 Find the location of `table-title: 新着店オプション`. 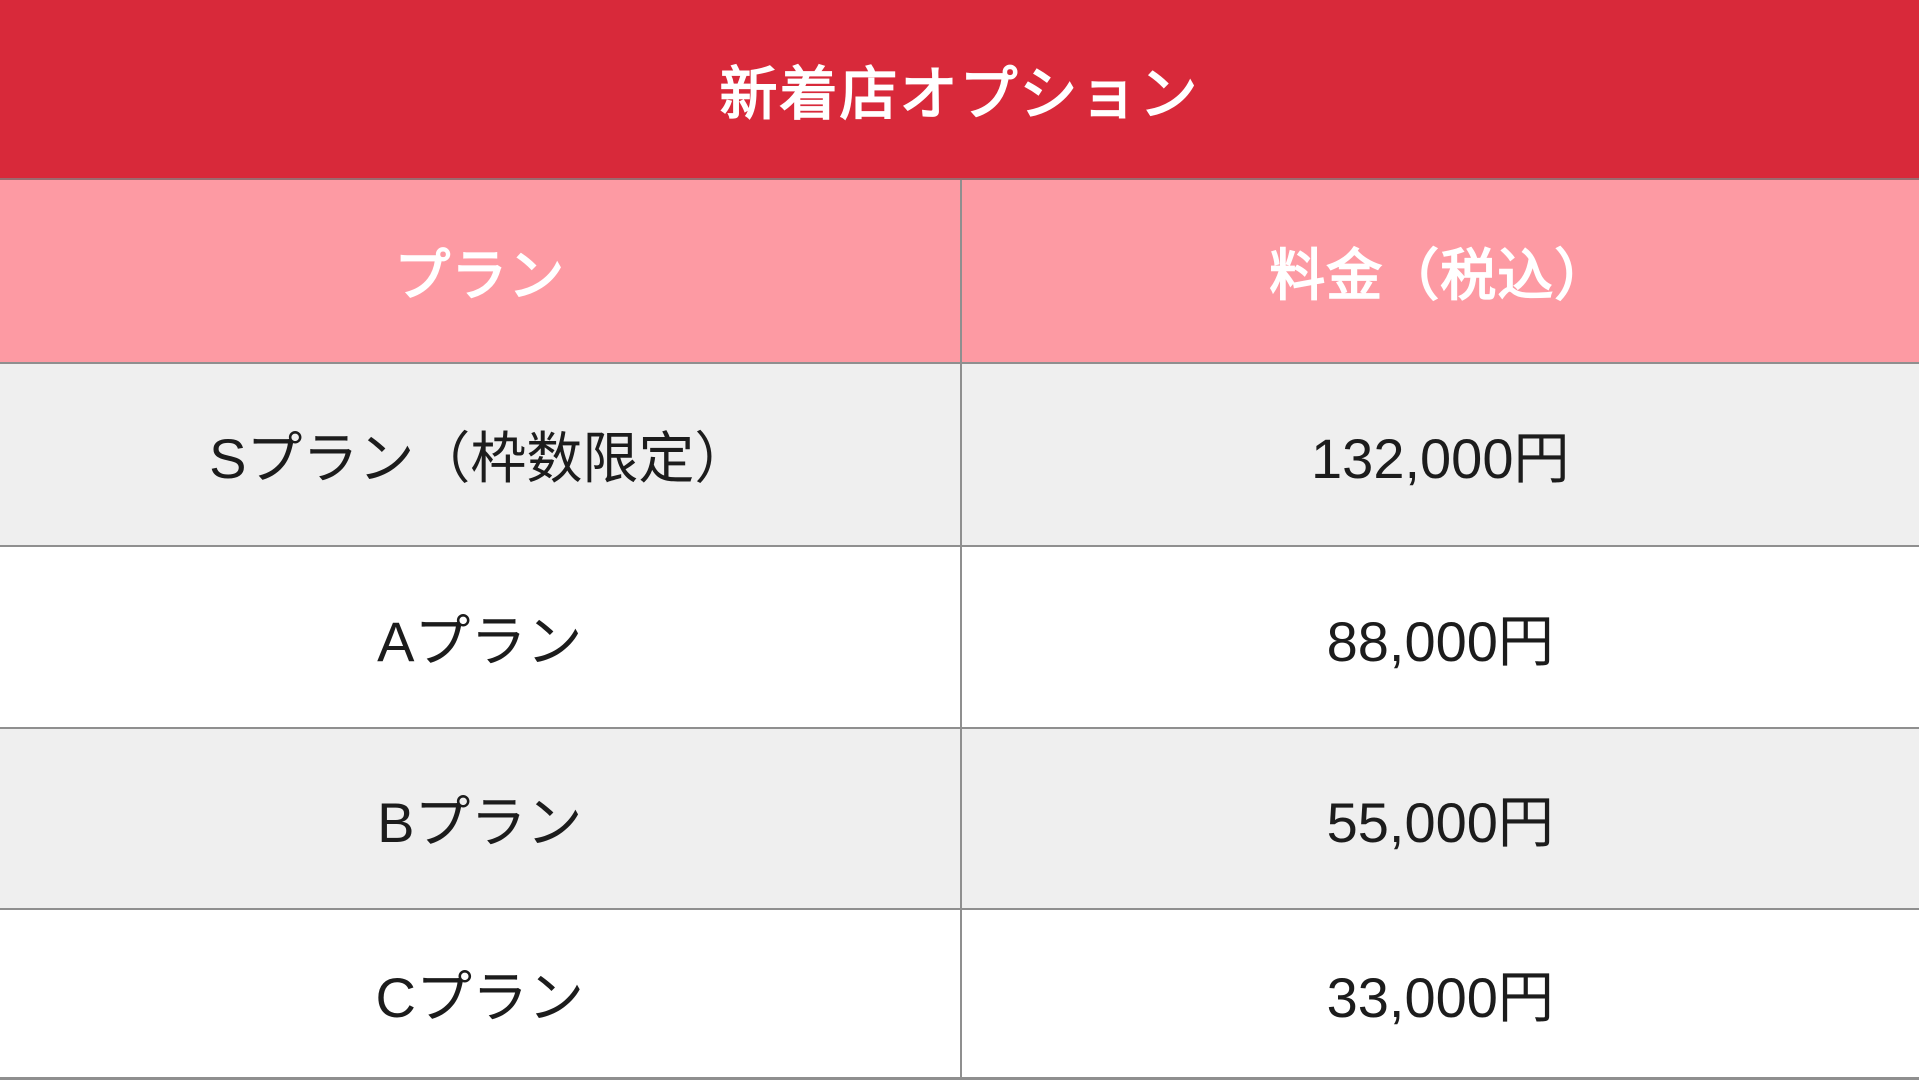

table-title: 新着店オプション is located at coordinates (959, 94).